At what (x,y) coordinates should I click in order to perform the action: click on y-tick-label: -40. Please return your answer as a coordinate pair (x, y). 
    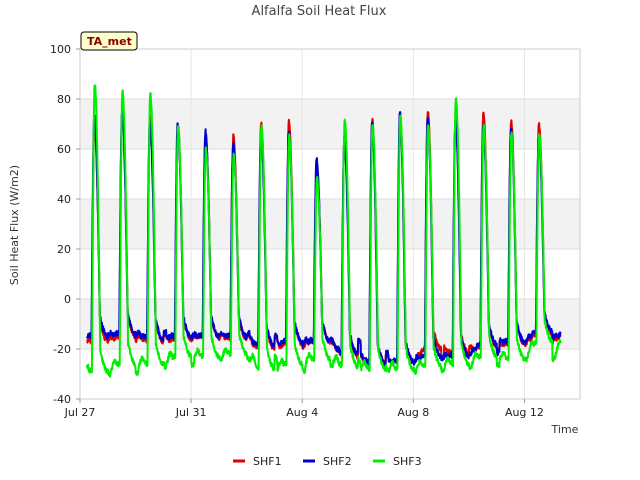
    Looking at the image, I should click on (62, 399).